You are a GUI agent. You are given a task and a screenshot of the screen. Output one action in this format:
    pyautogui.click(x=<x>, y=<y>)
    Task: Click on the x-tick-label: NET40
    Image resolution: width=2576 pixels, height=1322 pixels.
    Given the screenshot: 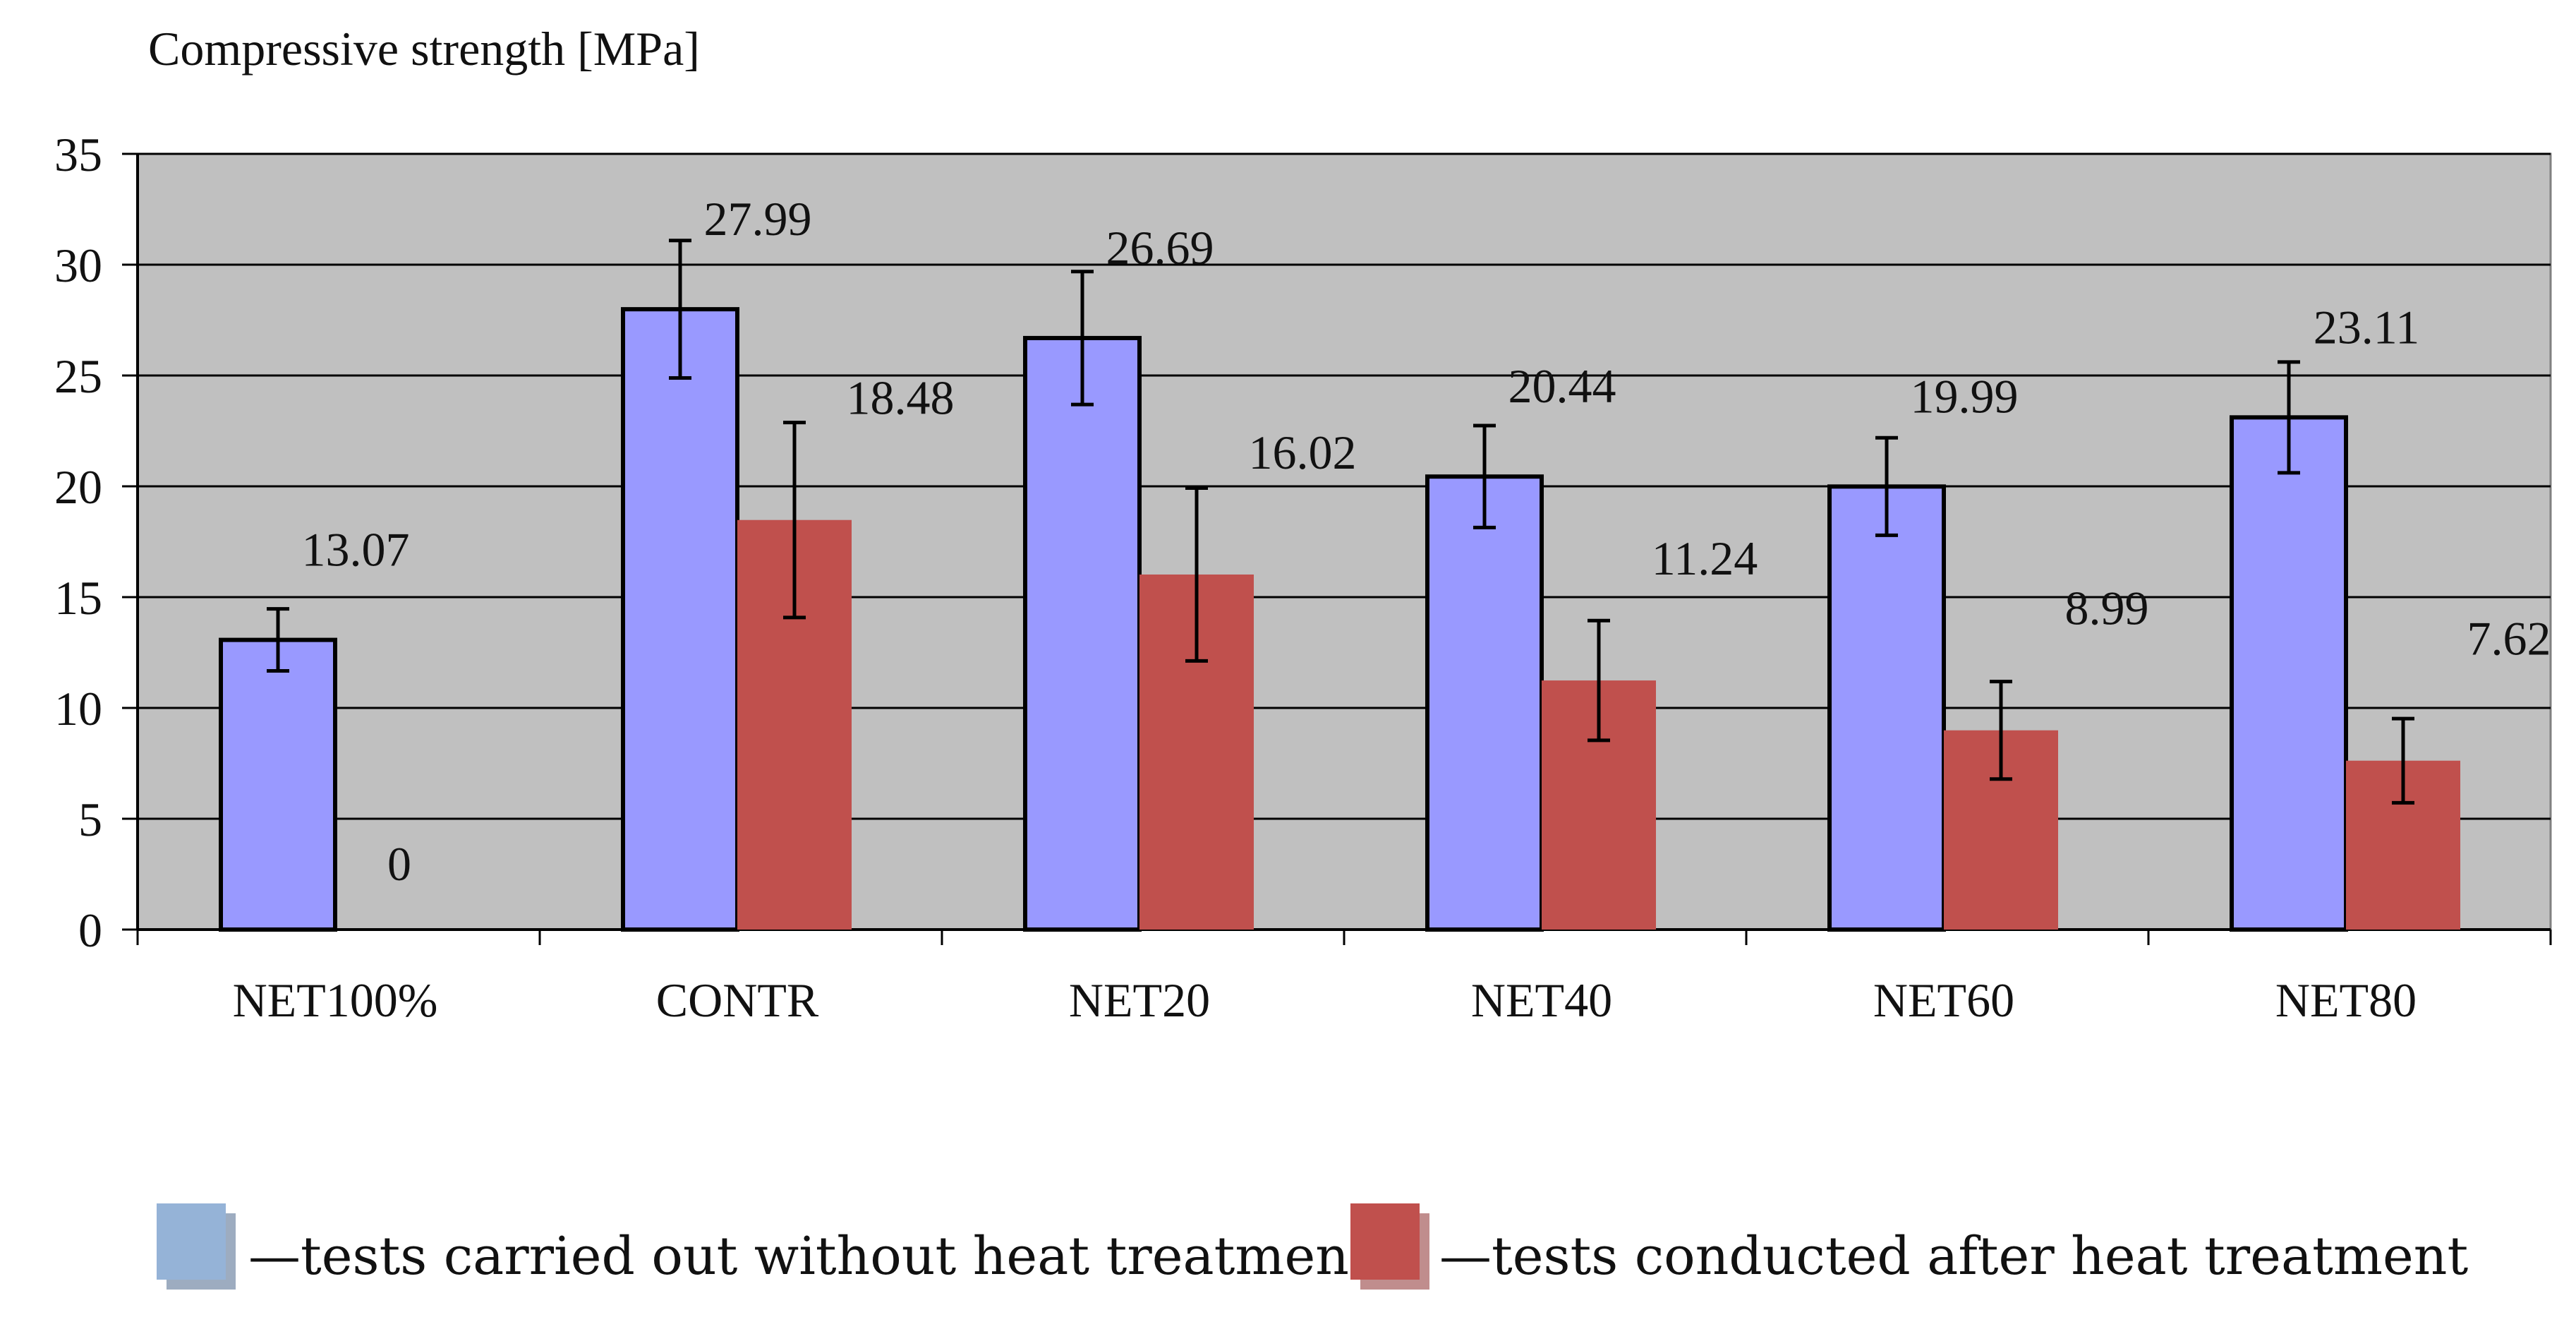 What is the action you would take?
    pyautogui.click(x=1541, y=1000)
    